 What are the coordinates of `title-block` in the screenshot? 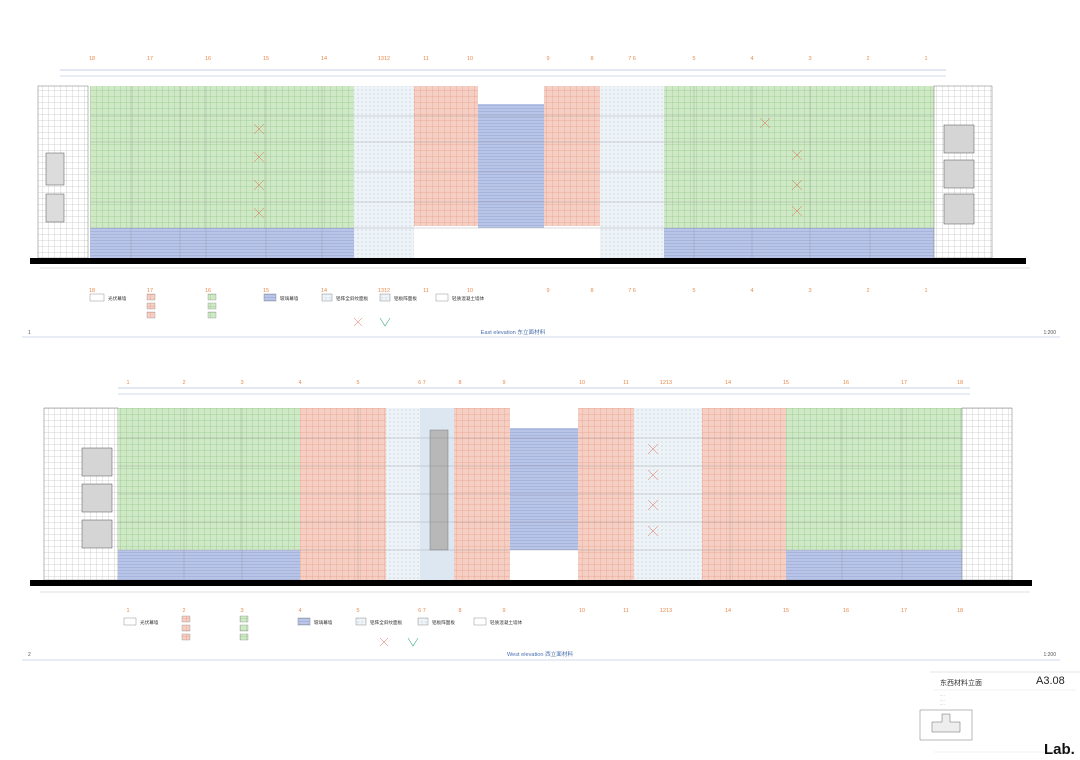 It's located at (999, 712).